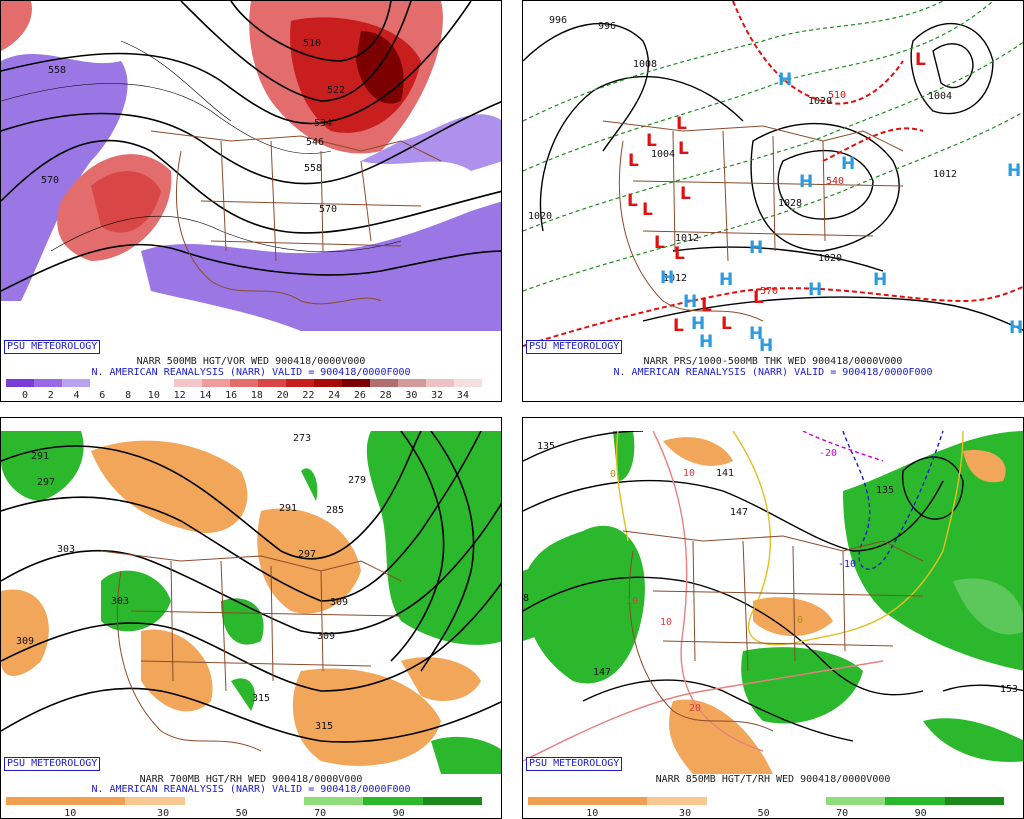  Describe the element at coordinates (687, 238) in the screenshot. I see `isobar-label: 1012` at that location.